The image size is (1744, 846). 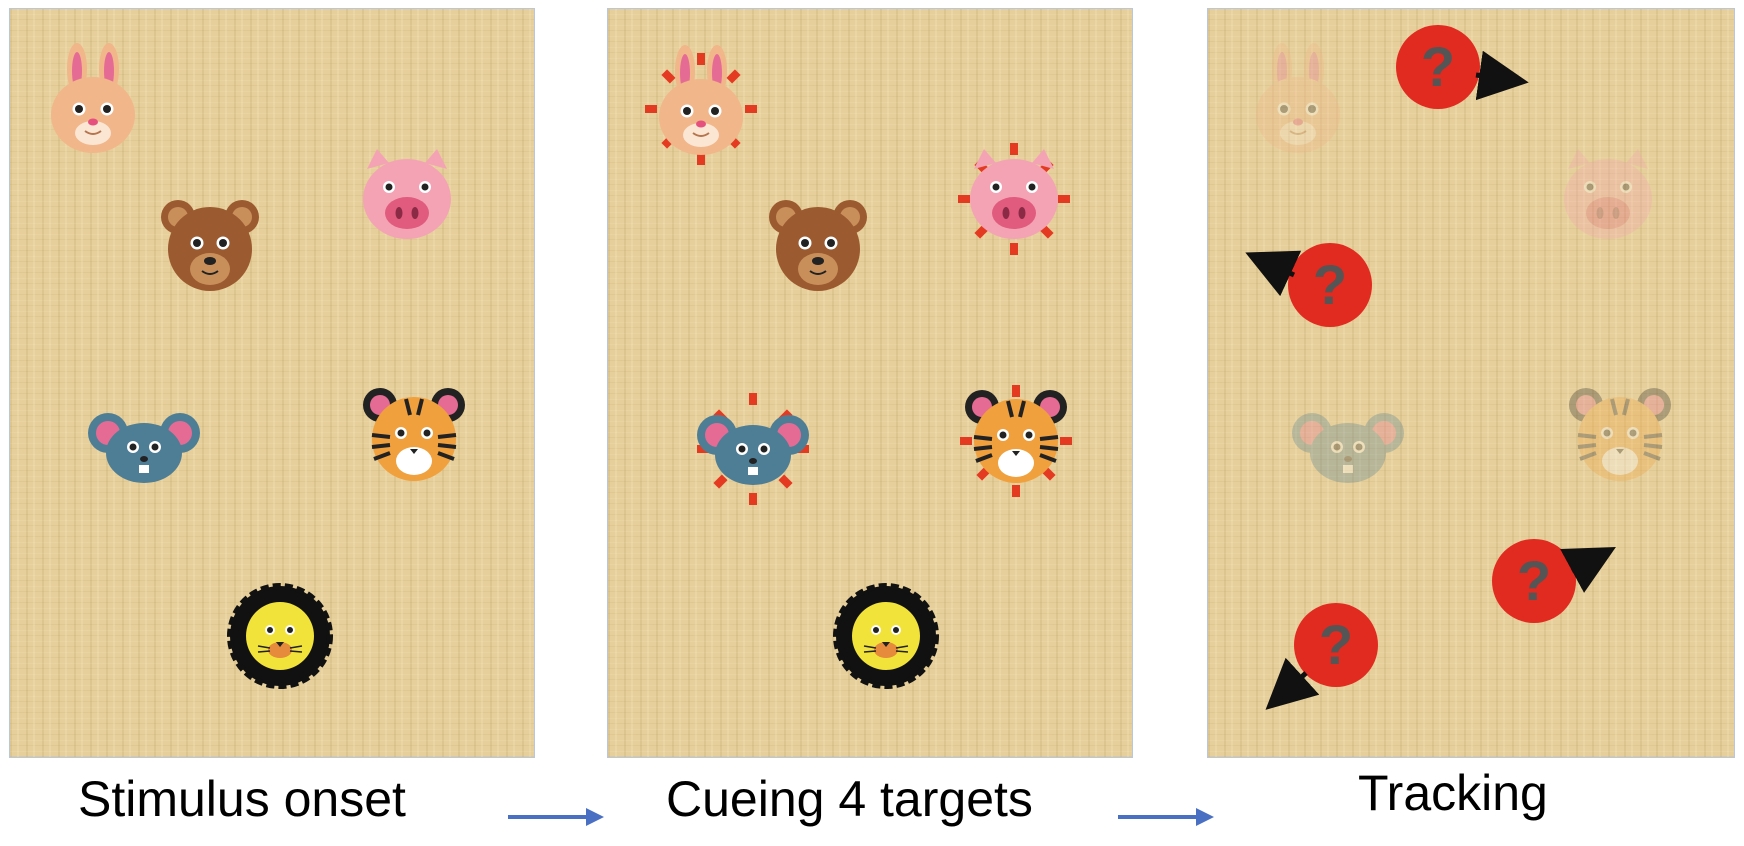 What do you see at coordinates (1453, 793) in the screenshot?
I see `caption-tracking: Tracking` at bounding box center [1453, 793].